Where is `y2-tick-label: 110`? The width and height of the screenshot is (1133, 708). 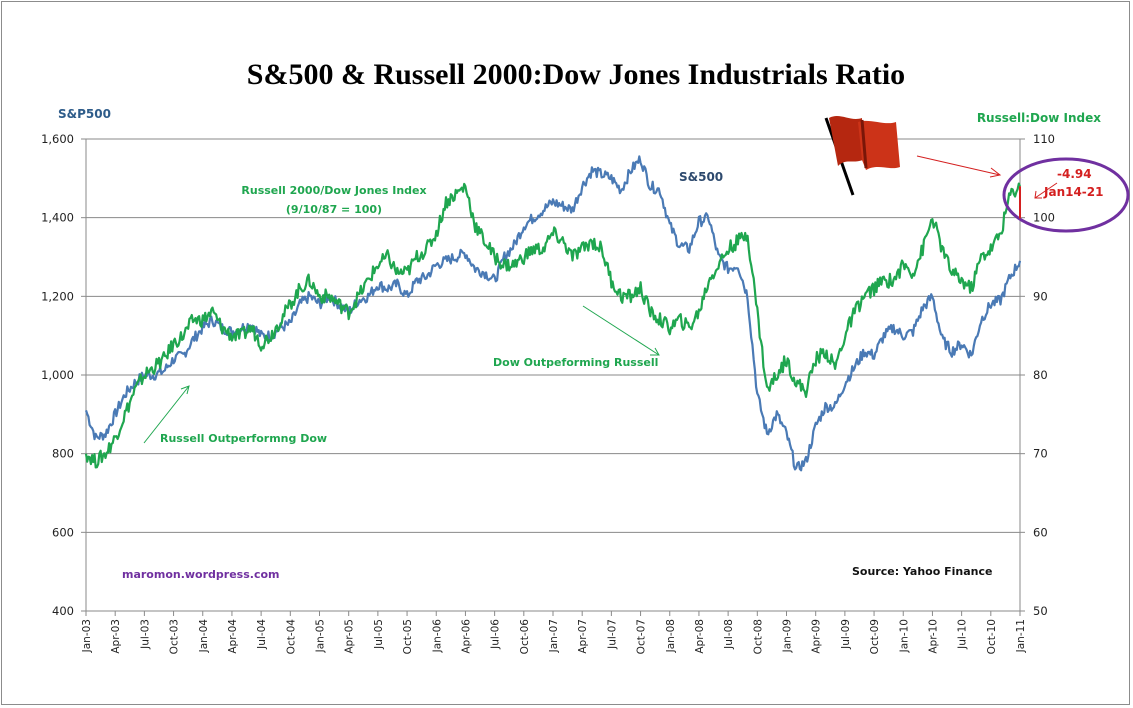
y2-tick-label: 110 is located at coordinates (1044, 139).